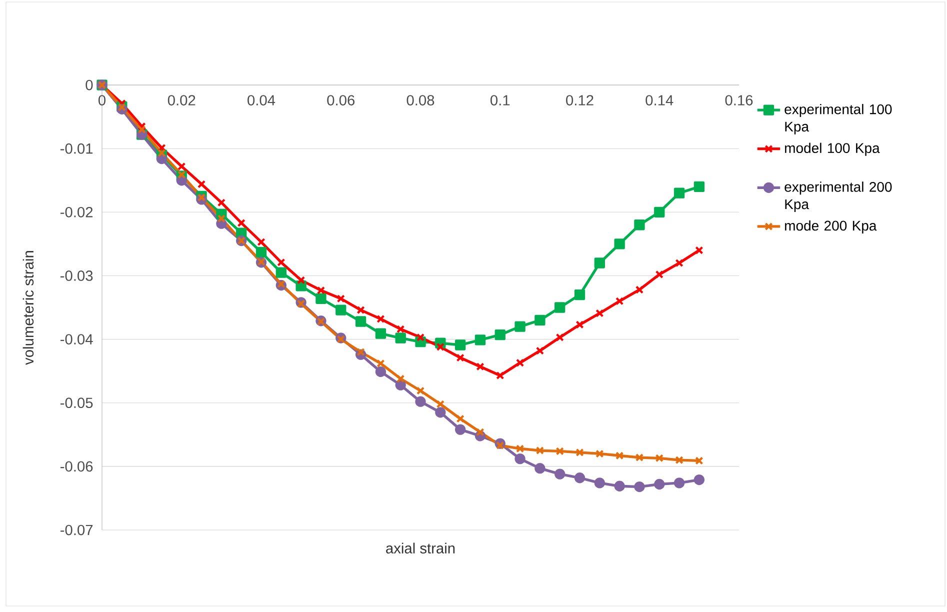 The height and width of the screenshot is (612, 947). I want to click on y-tick-label: -0.05, so click(76, 403).